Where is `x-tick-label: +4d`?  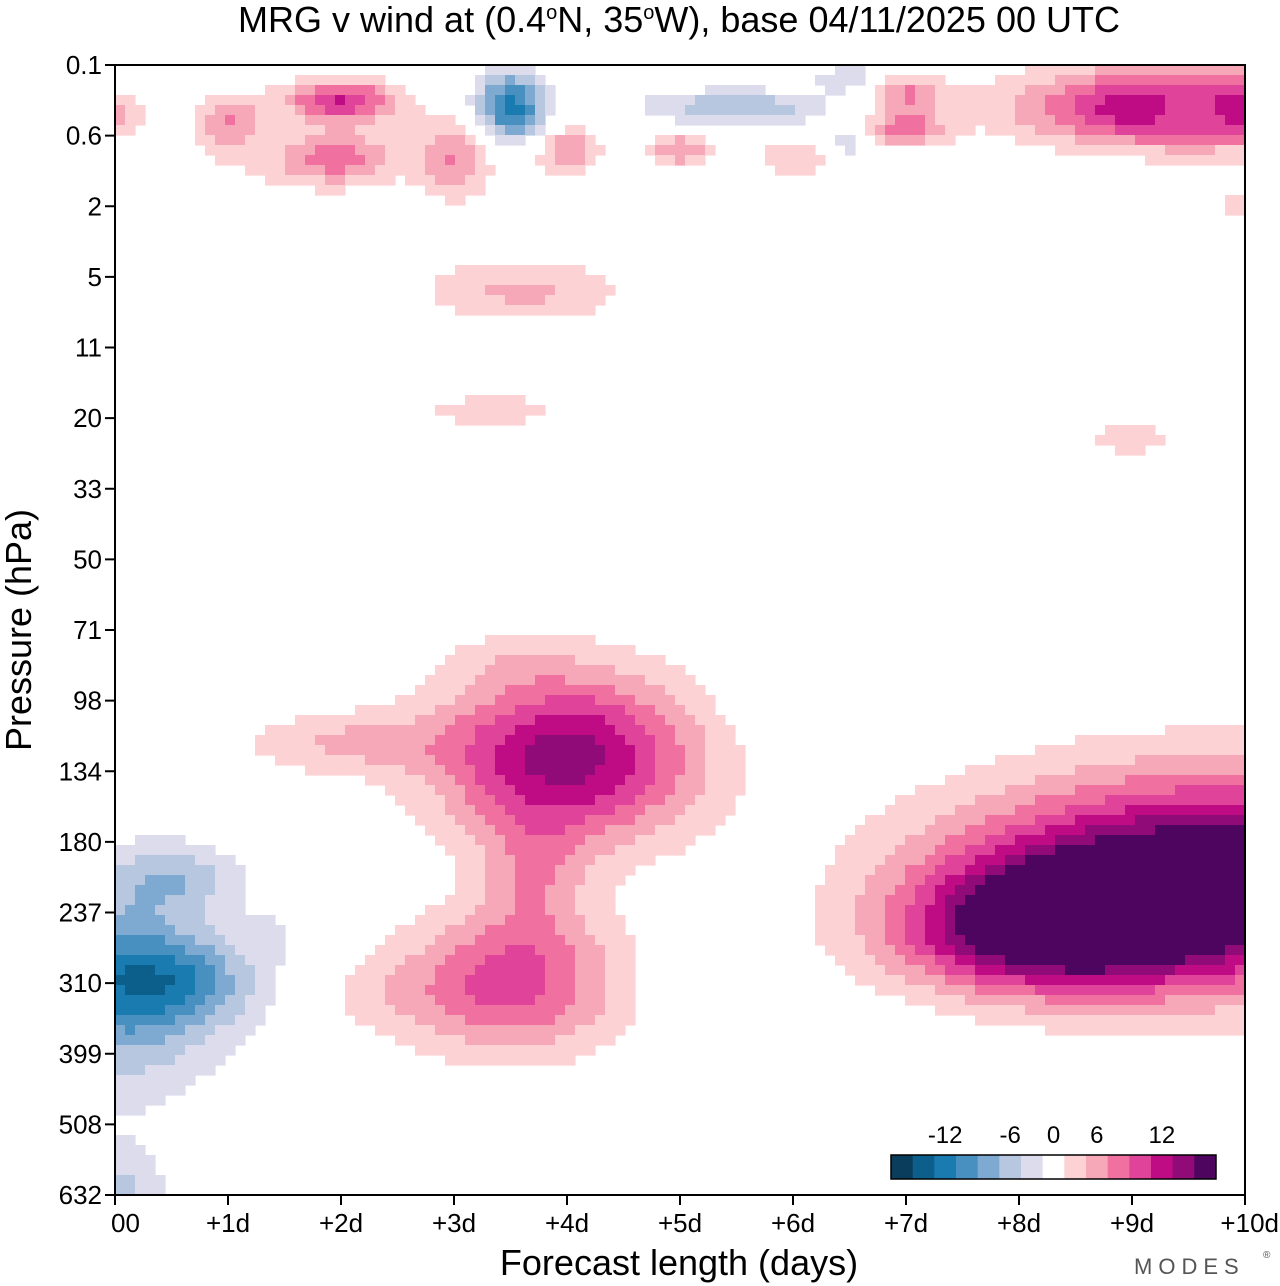 x-tick-label: +4d is located at coordinates (567, 1223).